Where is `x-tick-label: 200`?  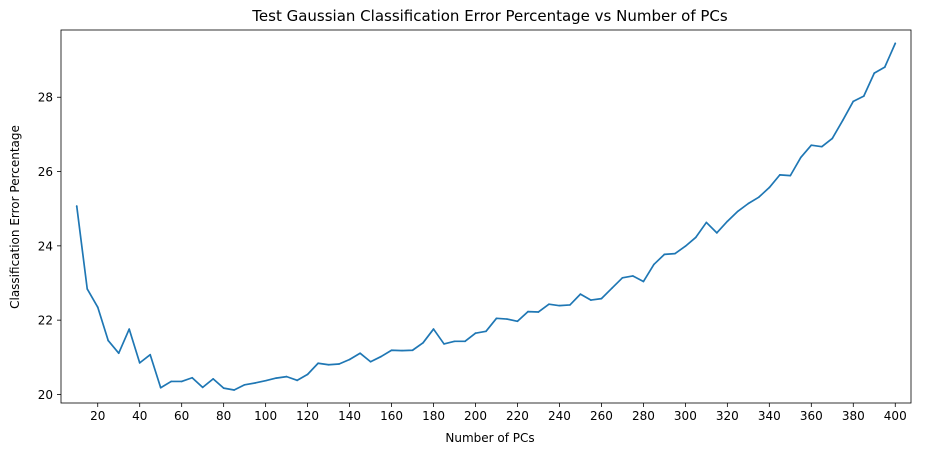
x-tick-label: 200 is located at coordinates (475, 416).